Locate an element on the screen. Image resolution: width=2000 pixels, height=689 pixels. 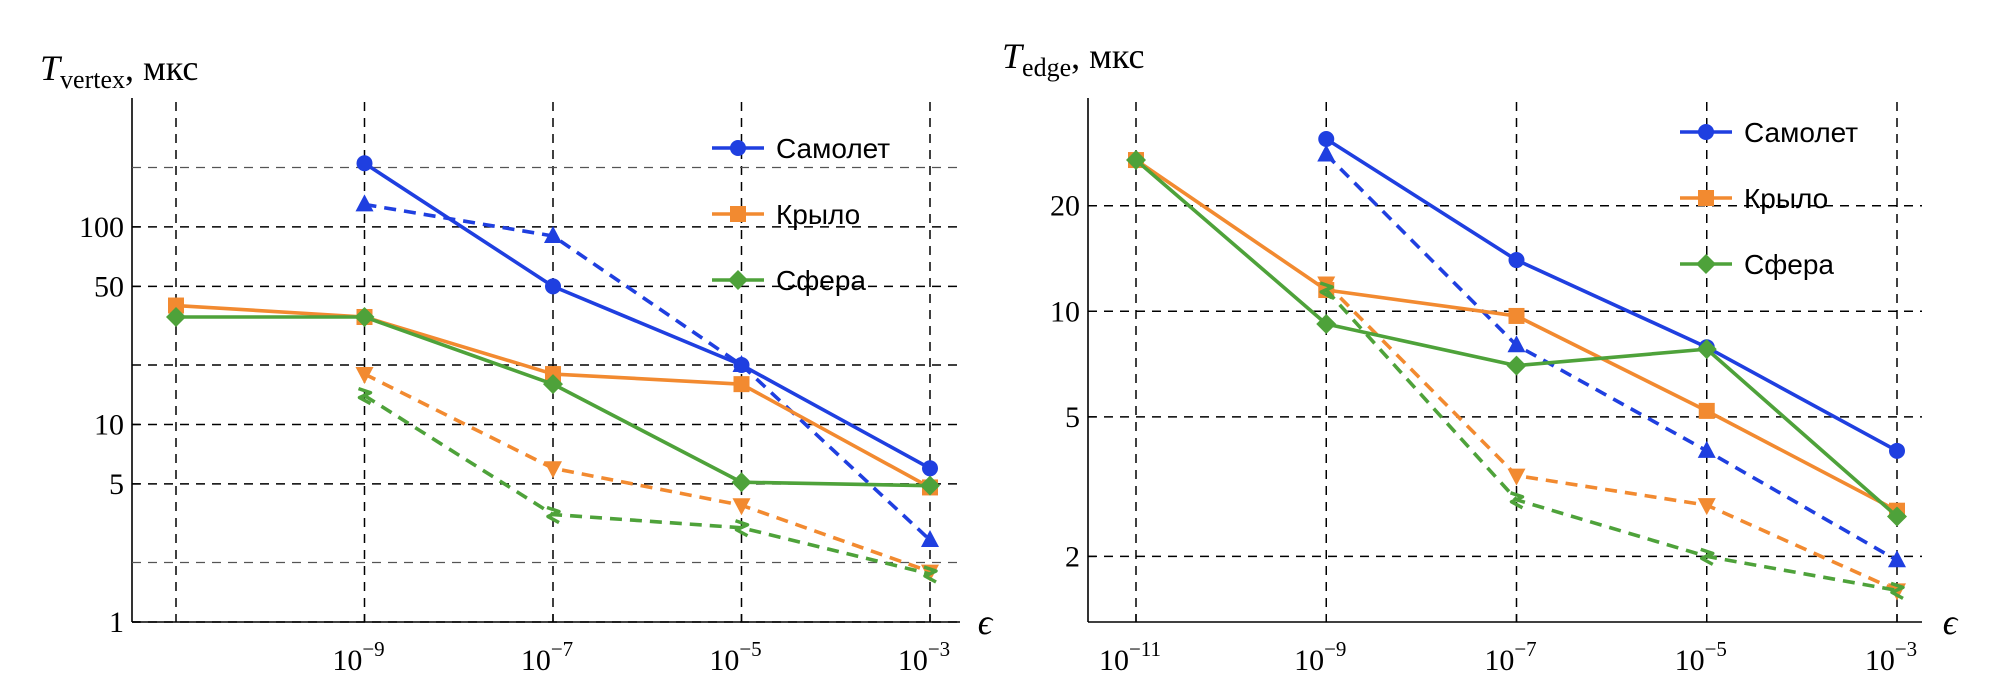
x-tick-label: 10⁻¹¹ is located at coordinates (1130, 657).